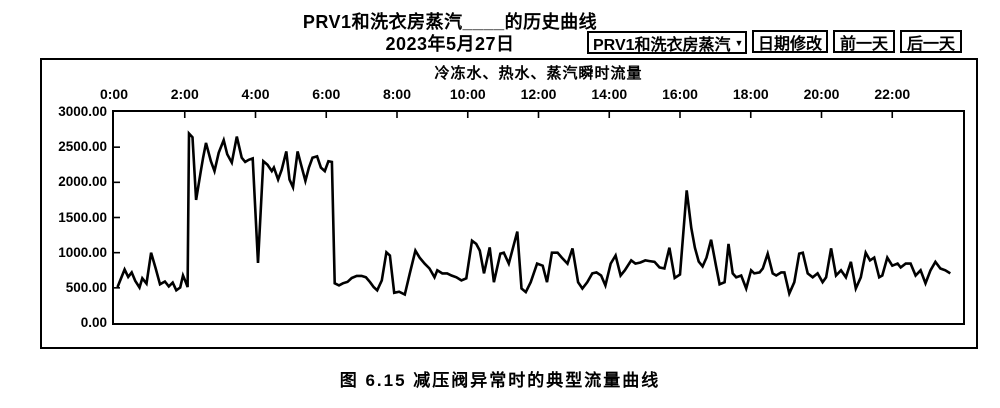 The height and width of the screenshot is (408, 1000). Describe the element at coordinates (931, 41) in the screenshot. I see `next-day-button: 后一天` at that location.